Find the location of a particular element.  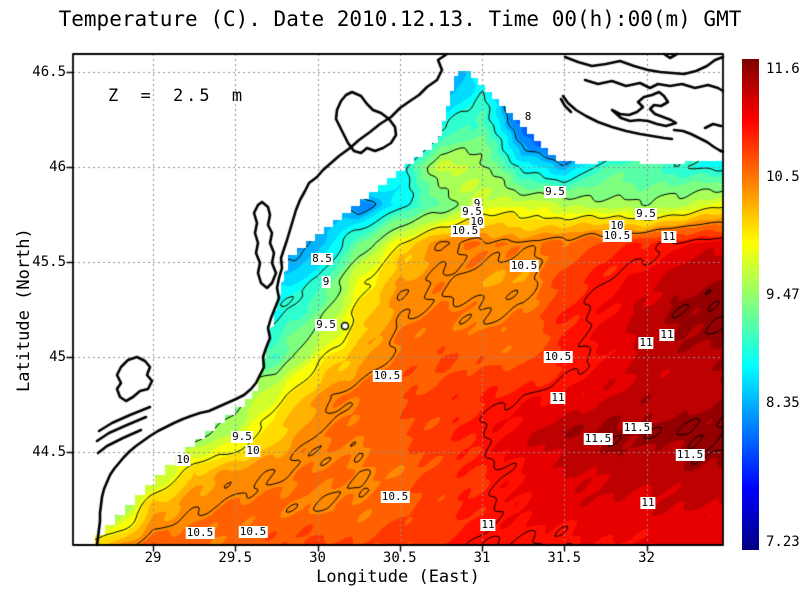

colorbar-tick-label: 7.23 is located at coordinates (783, 542).